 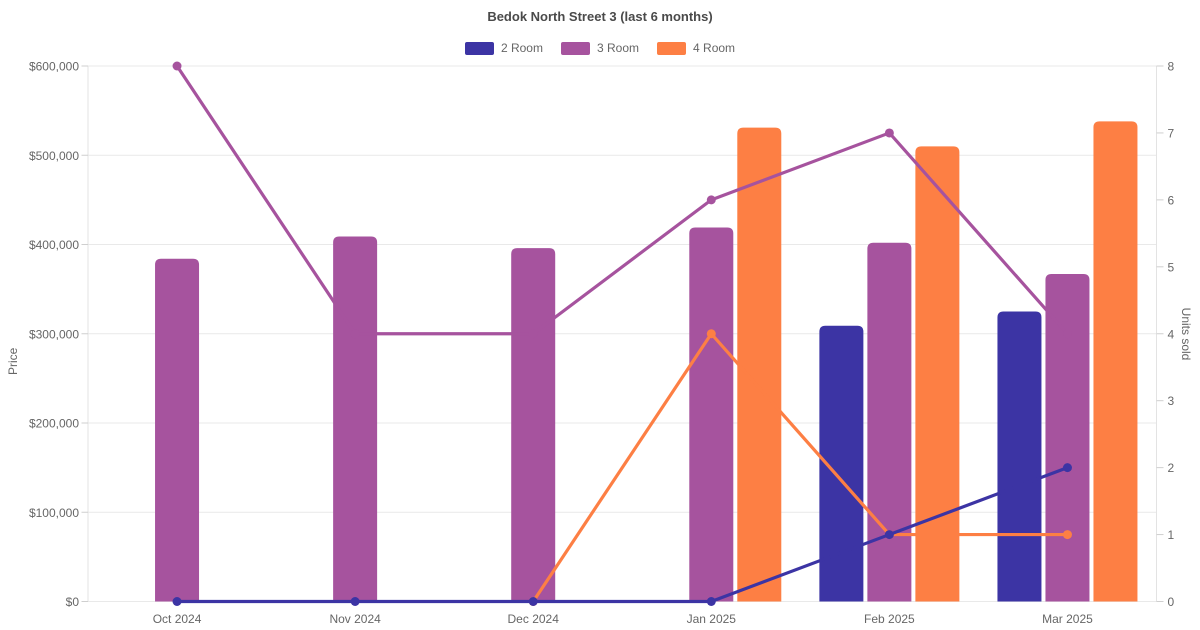 What do you see at coordinates (575, 48) in the screenshot?
I see `legend-swatch-3-room` at bounding box center [575, 48].